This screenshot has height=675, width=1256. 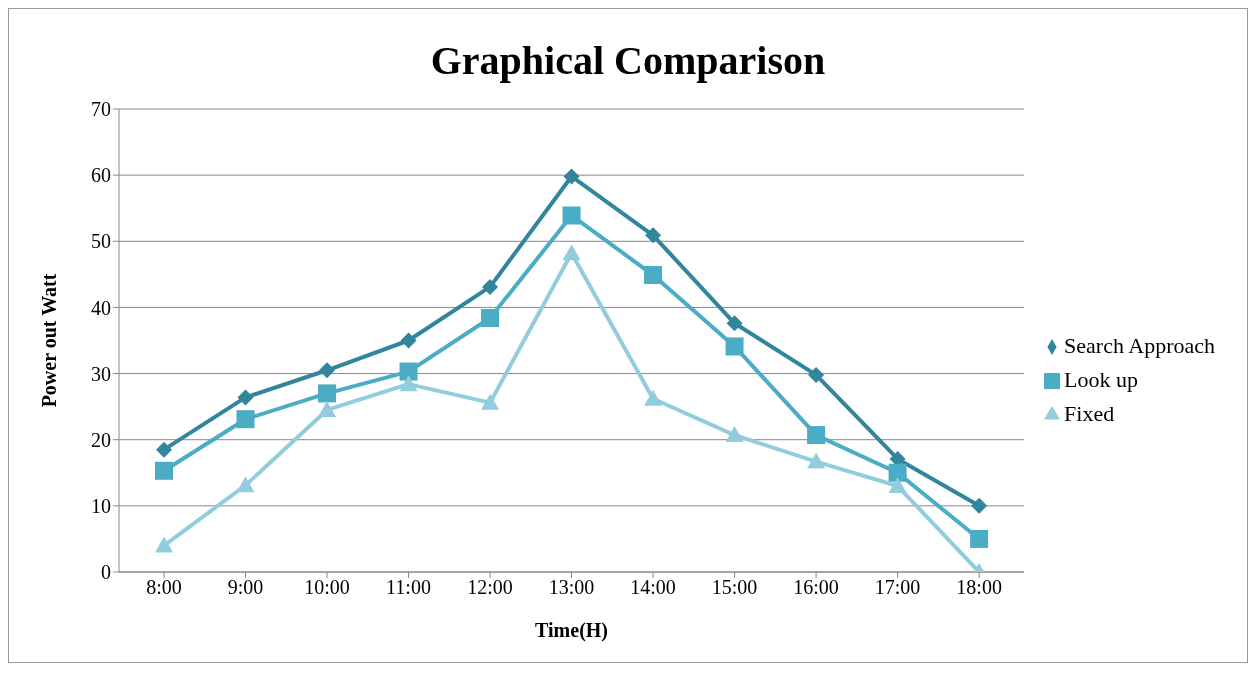 What do you see at coordinates (571, 587) in the screenshot?
I see `x-tick-label: 13:00` at bounding box center [571, 587].